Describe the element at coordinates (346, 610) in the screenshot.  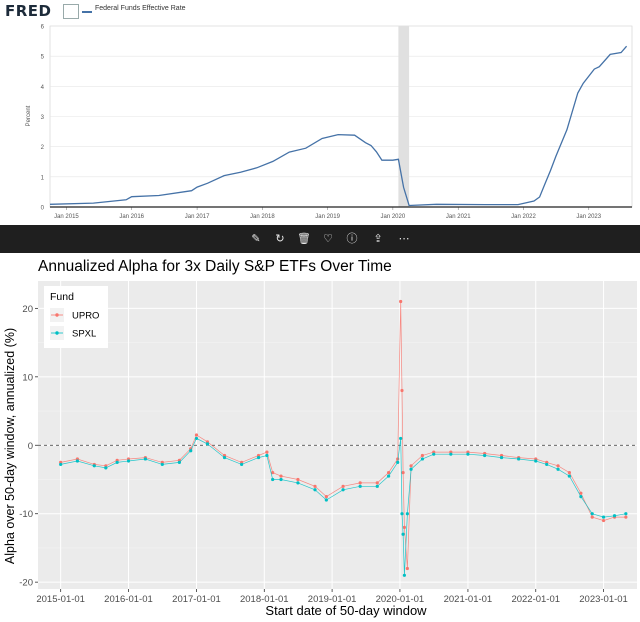
I see `x-axis-label: Start date of 50-day window` at that location.